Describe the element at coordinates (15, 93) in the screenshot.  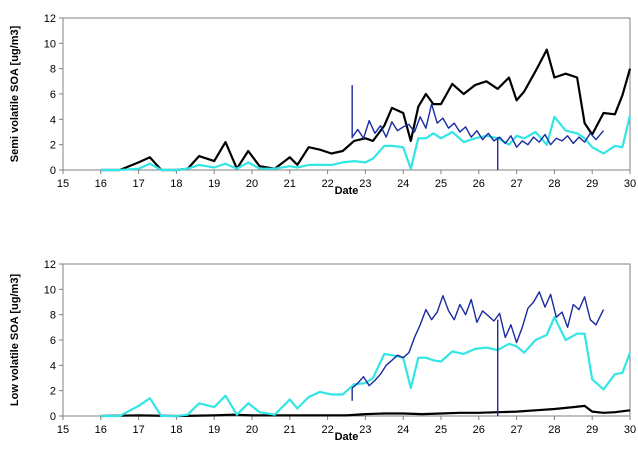
I see `y-axis-label: Semi volatile SOA [ug/m3]` at that location.